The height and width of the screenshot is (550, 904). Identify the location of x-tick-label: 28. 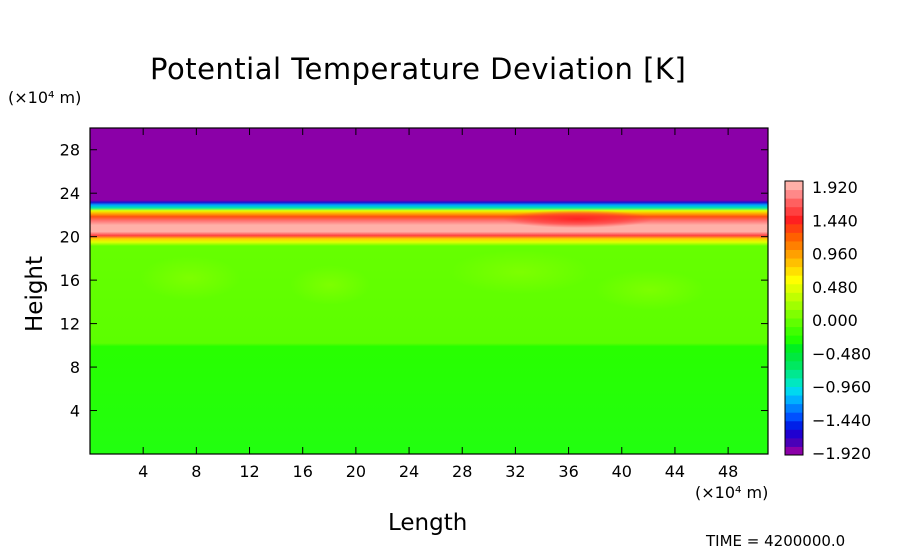
(462, 471).